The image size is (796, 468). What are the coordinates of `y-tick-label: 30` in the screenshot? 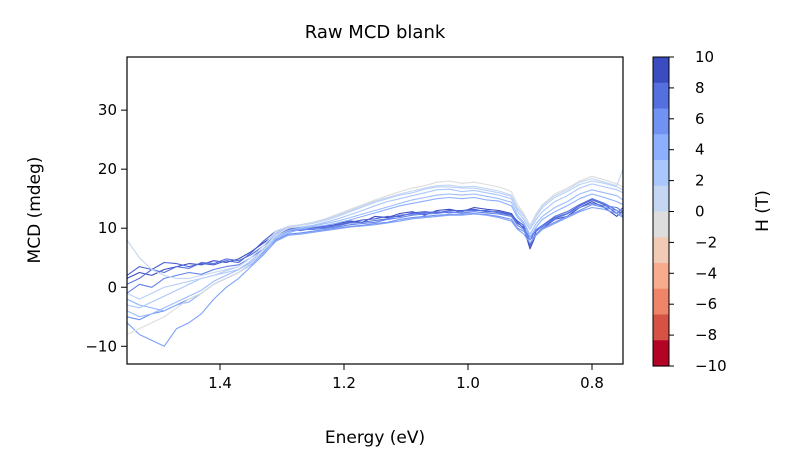 It's located at (107, 110).